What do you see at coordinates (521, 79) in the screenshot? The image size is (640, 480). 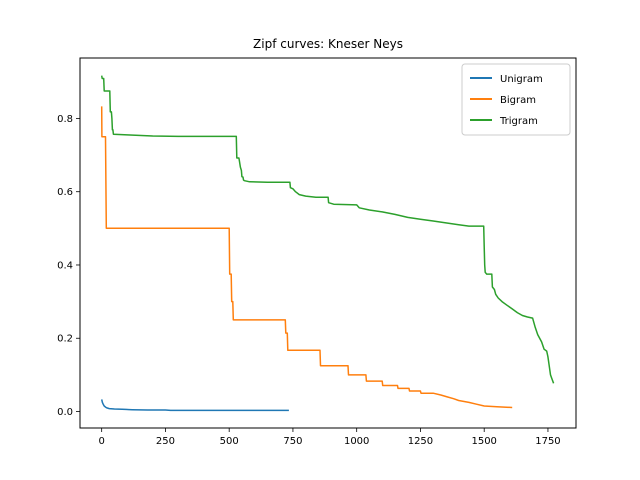 I see `legend-label-unigram: Unigram` at bounding box center [521, 79].